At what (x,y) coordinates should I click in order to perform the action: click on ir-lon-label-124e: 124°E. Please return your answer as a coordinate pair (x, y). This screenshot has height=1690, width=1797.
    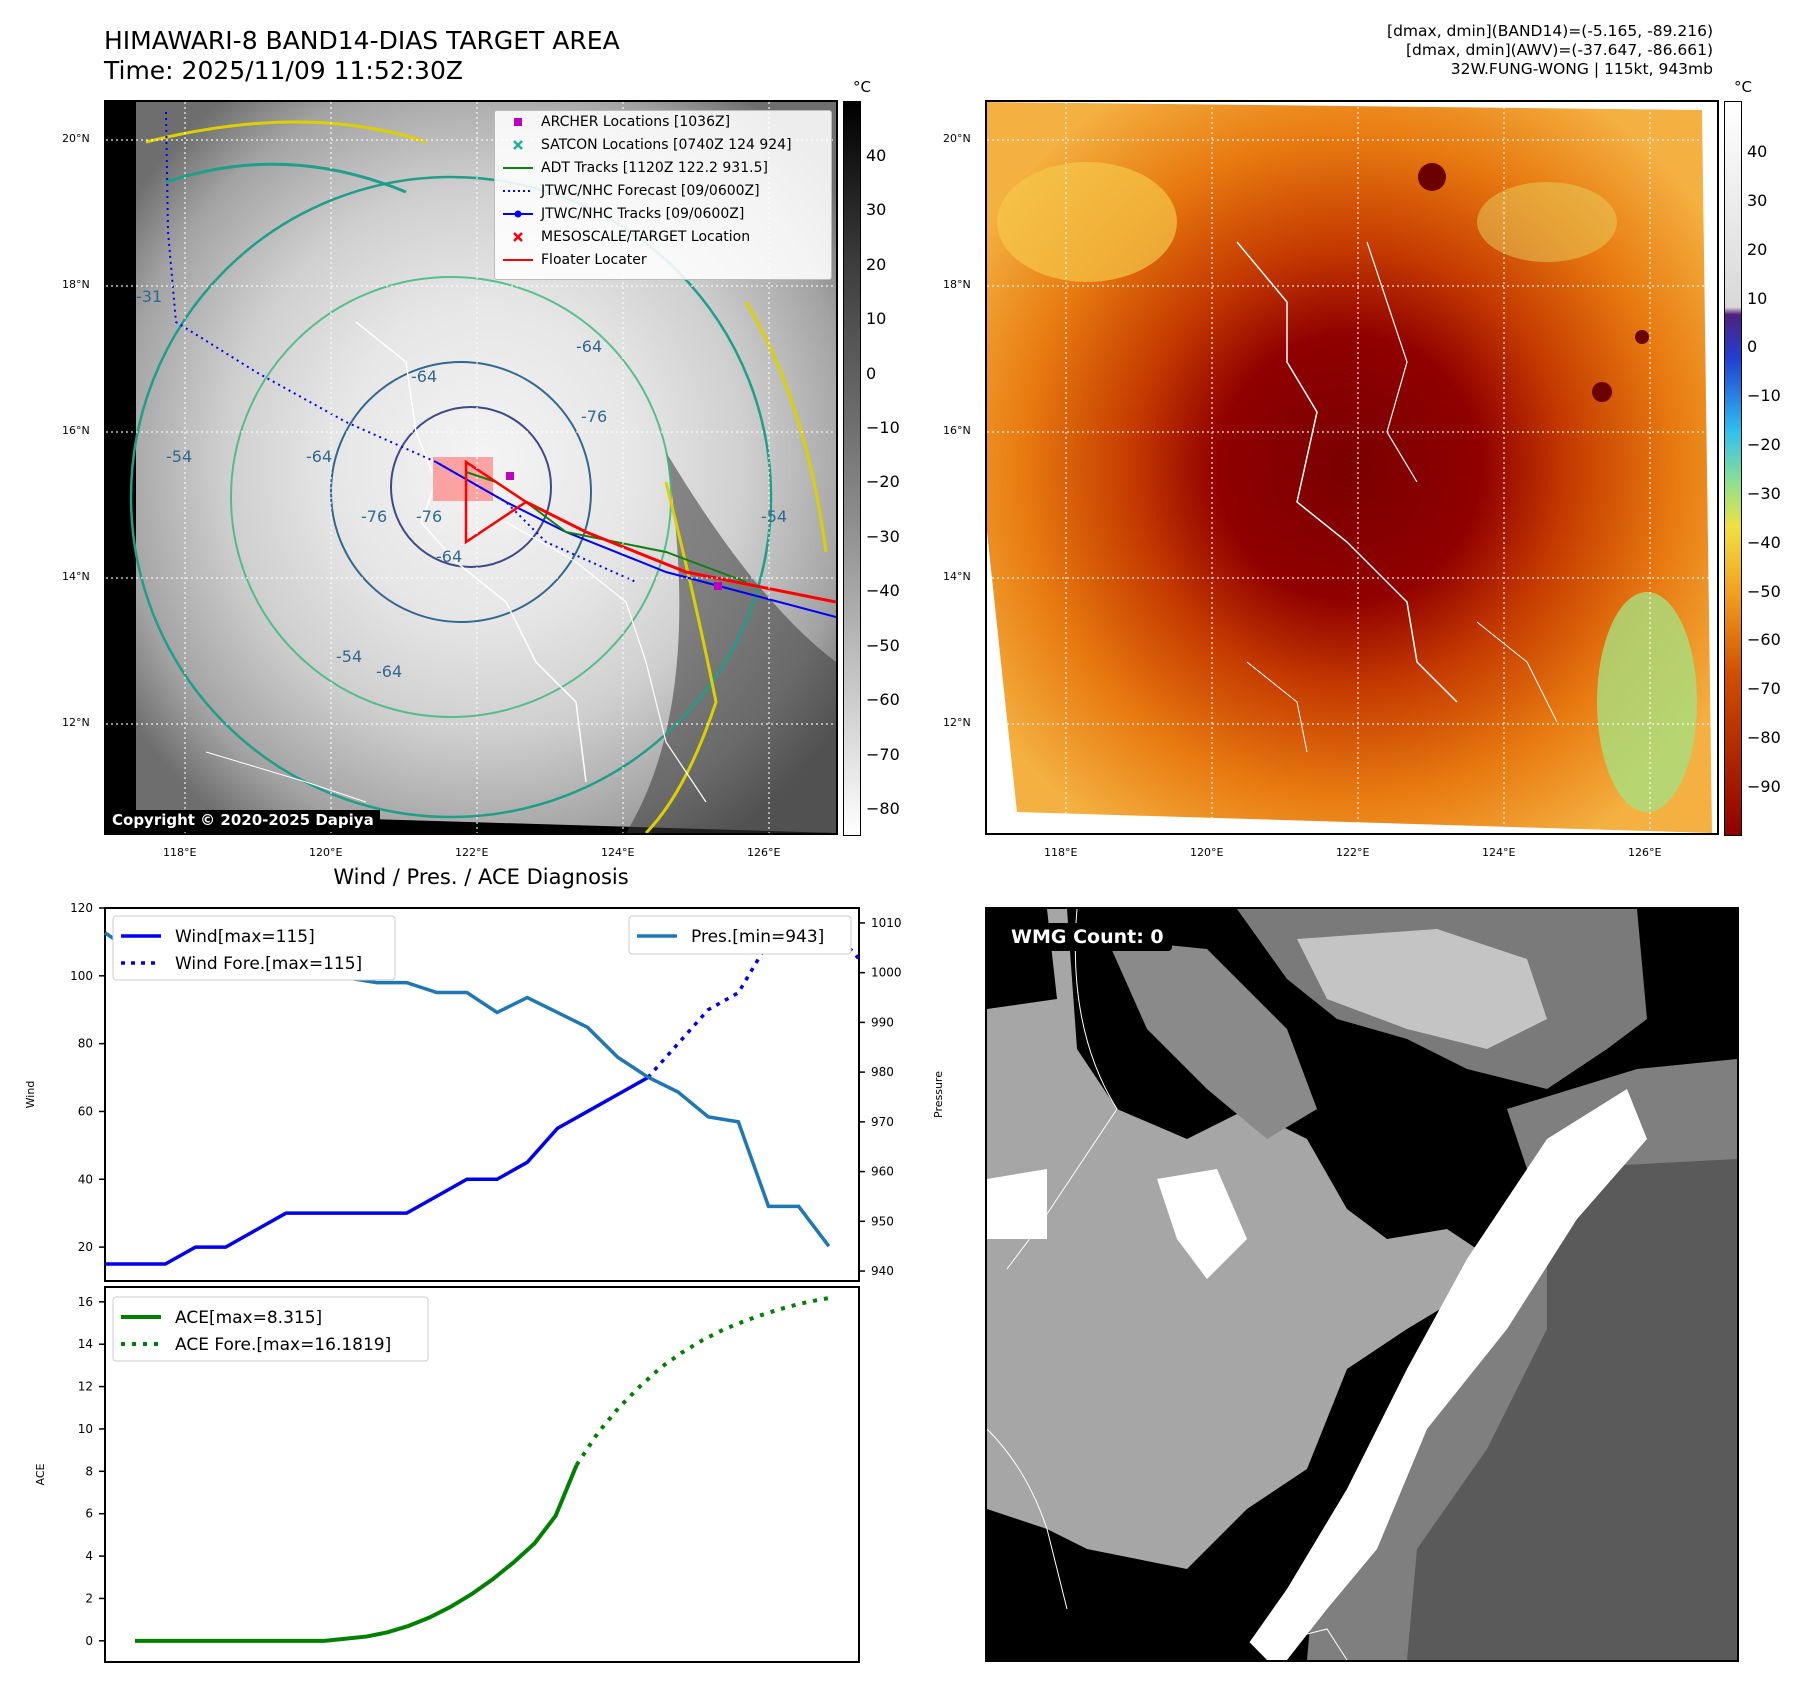
    Looking at the image, I should click on (618, 852).